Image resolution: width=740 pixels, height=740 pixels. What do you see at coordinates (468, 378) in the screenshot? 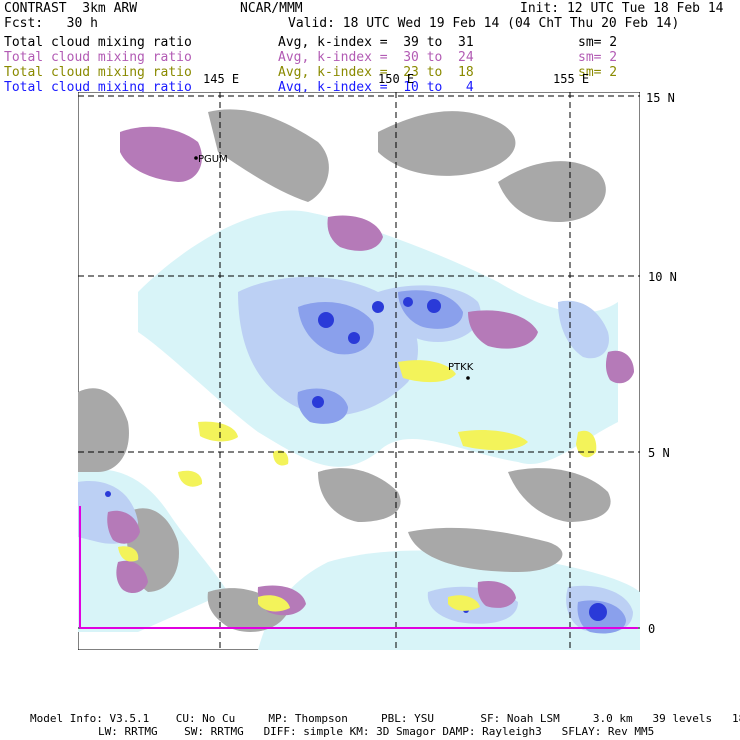
I see `station-marker-ptkk` at bounding box center [468, 378].